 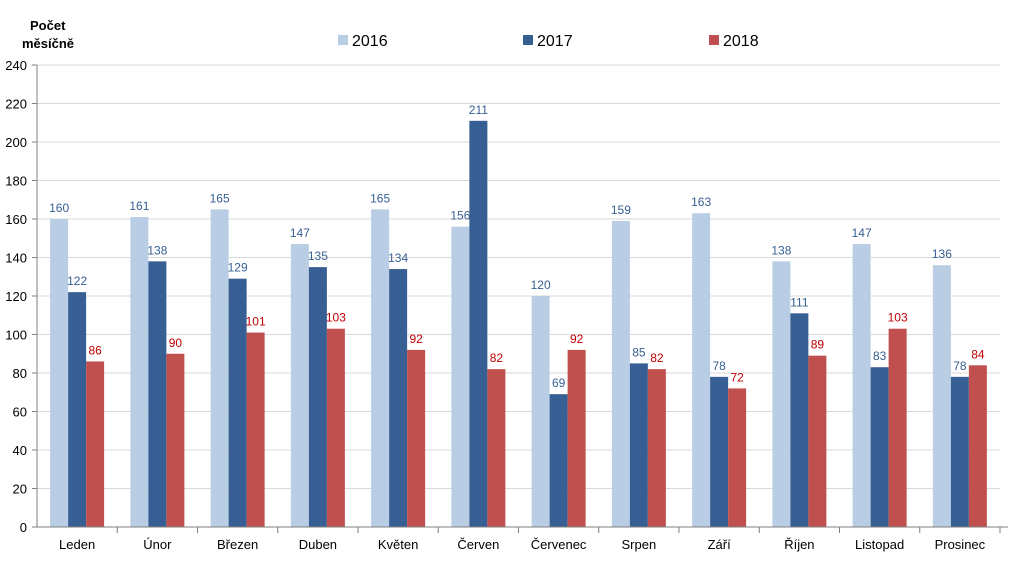 What do you see at coordinates (478, 323) in the screenshot?
I see `bar-2017-Červen` at bounding box center [478, 323].